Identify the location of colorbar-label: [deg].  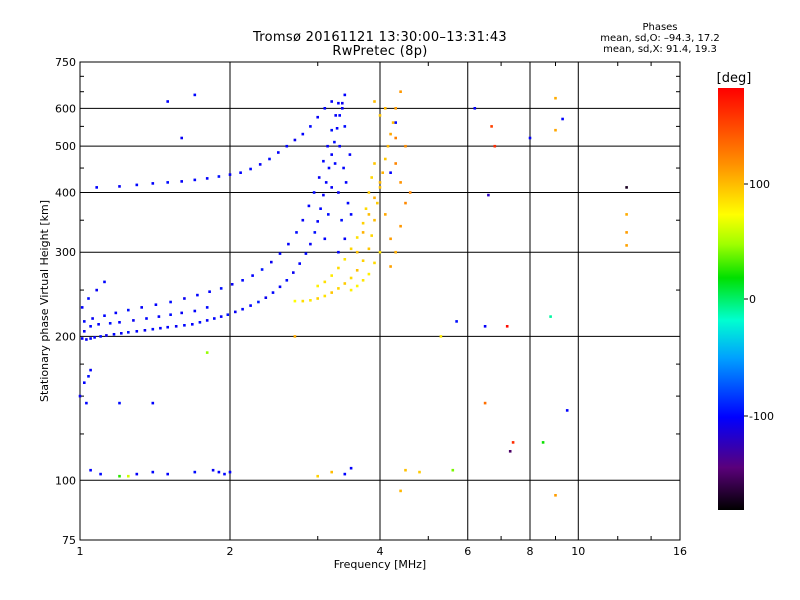
(734, 78).